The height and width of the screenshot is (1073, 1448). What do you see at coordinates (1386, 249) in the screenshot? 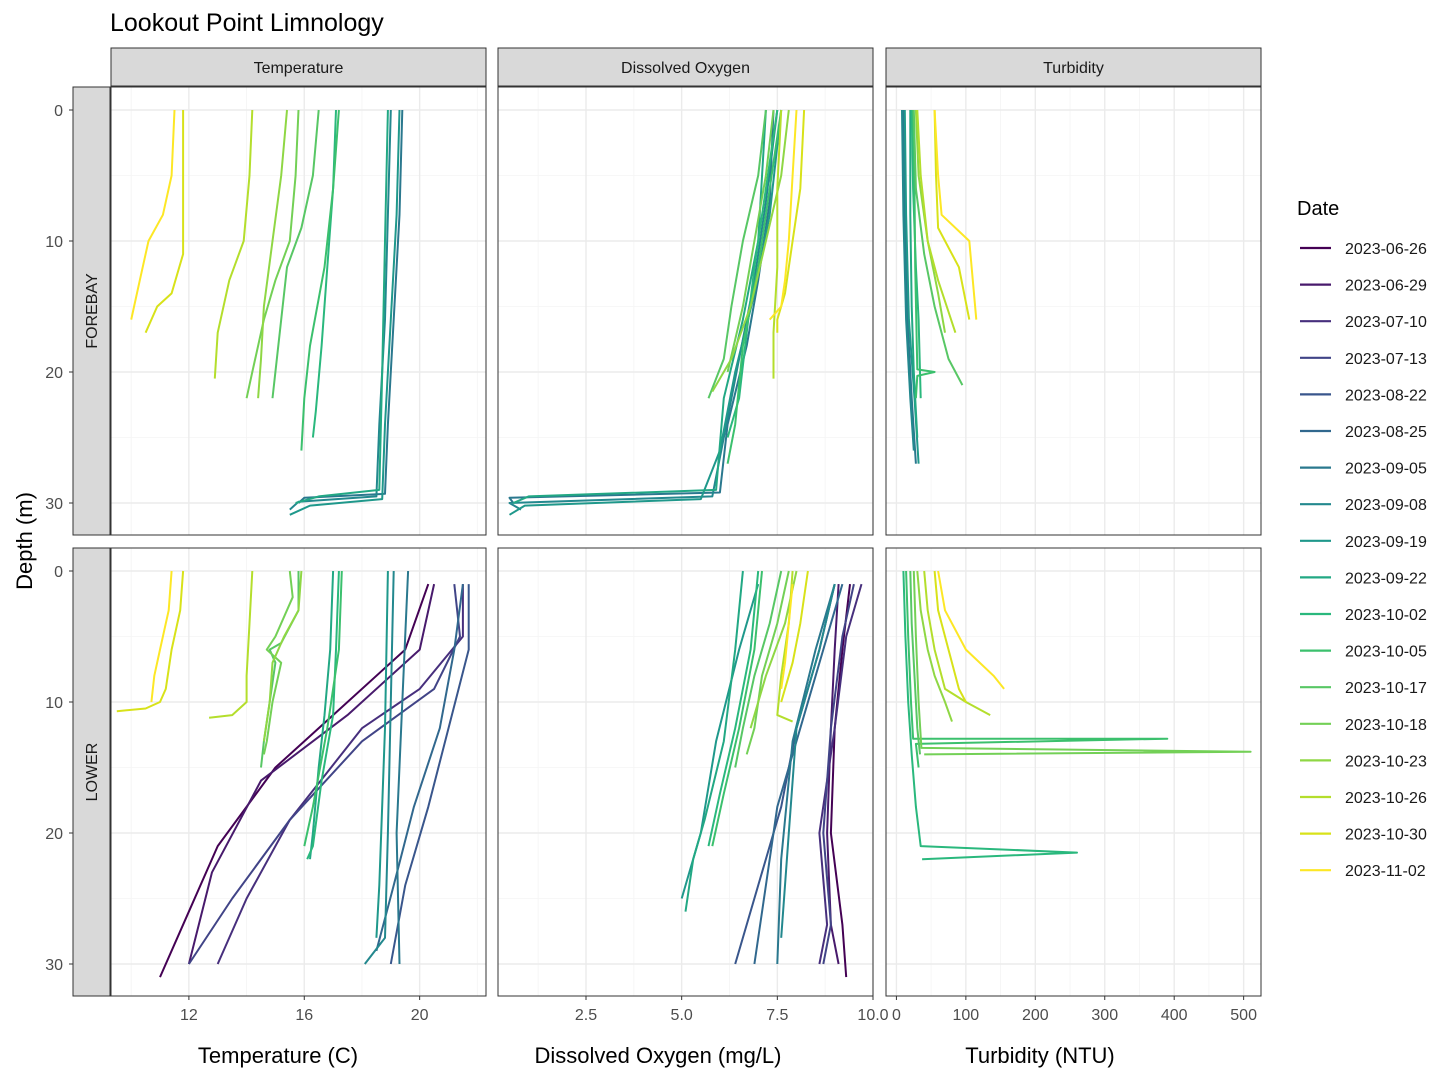
I see `legend-label: 2023-06-26` at bounding box center [1386, 249].